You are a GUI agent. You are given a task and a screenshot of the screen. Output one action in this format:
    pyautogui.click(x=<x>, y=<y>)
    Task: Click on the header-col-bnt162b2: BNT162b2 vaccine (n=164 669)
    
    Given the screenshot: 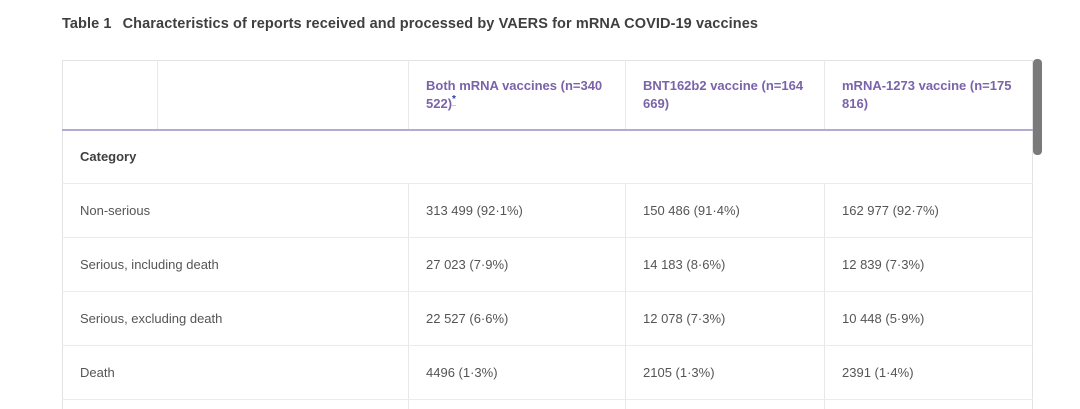 What is the action you would take?
    pyautogui.click(x=725, y=95)
    